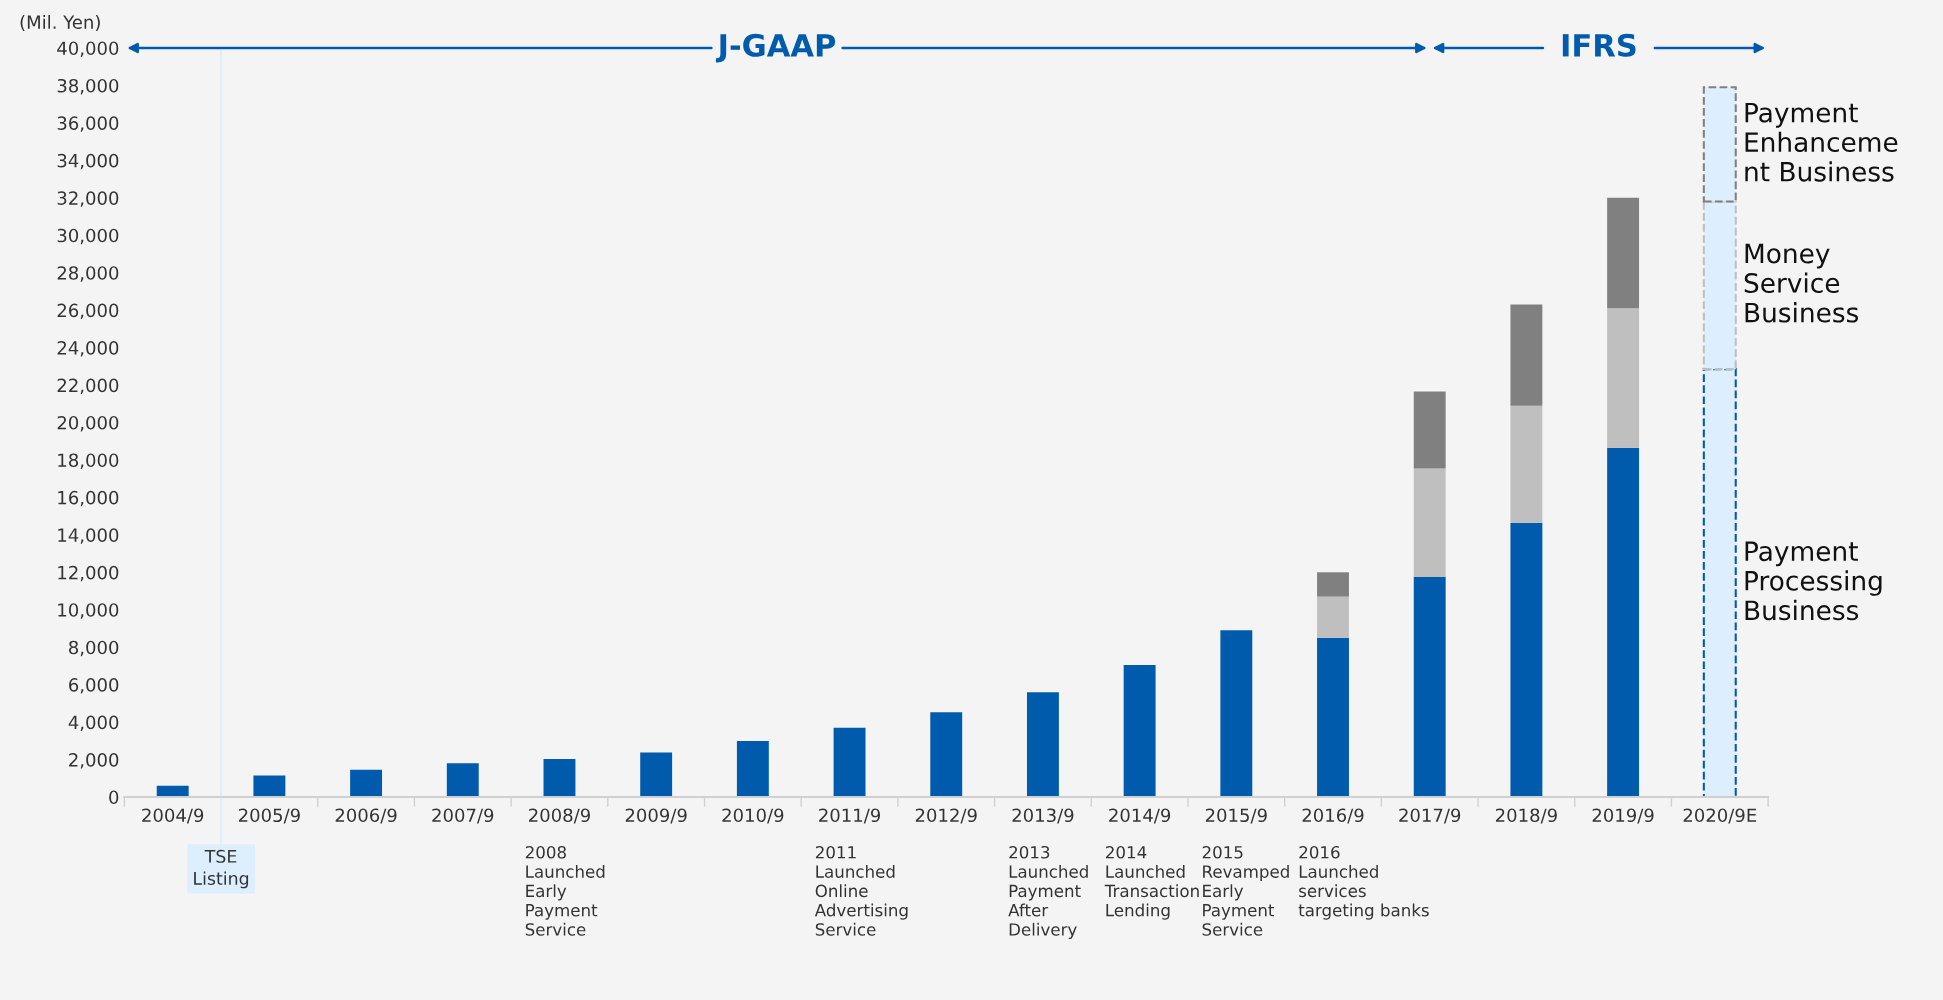 This screenshot has height=1000, width=1943. Describe the element at coordinates (88, 461) in the screenshot. I see `y-tick-label: 18,000` at that location.